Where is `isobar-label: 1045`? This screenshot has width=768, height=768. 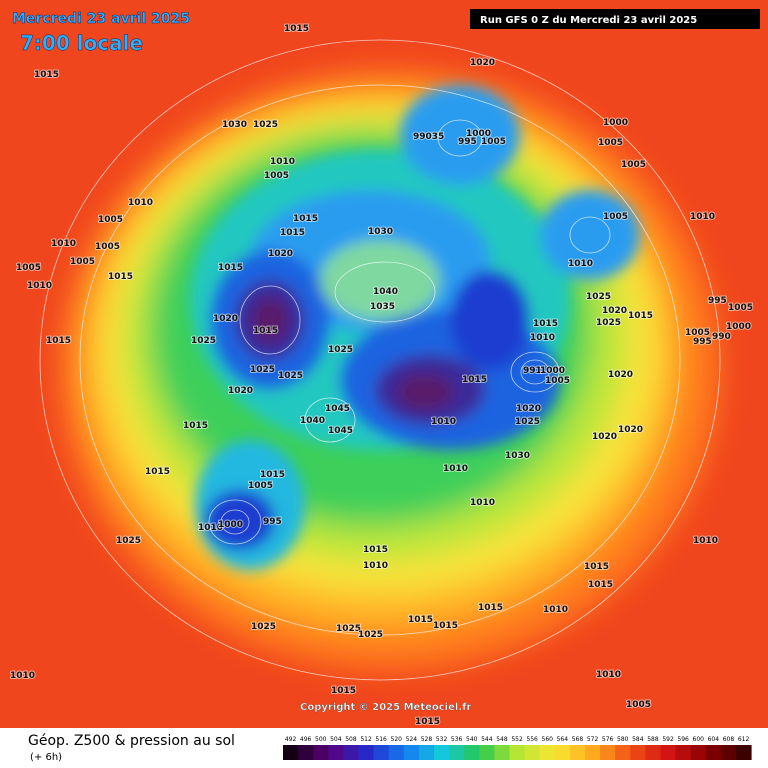 isobar-label: 1045 is located at coordinates (337, 409).